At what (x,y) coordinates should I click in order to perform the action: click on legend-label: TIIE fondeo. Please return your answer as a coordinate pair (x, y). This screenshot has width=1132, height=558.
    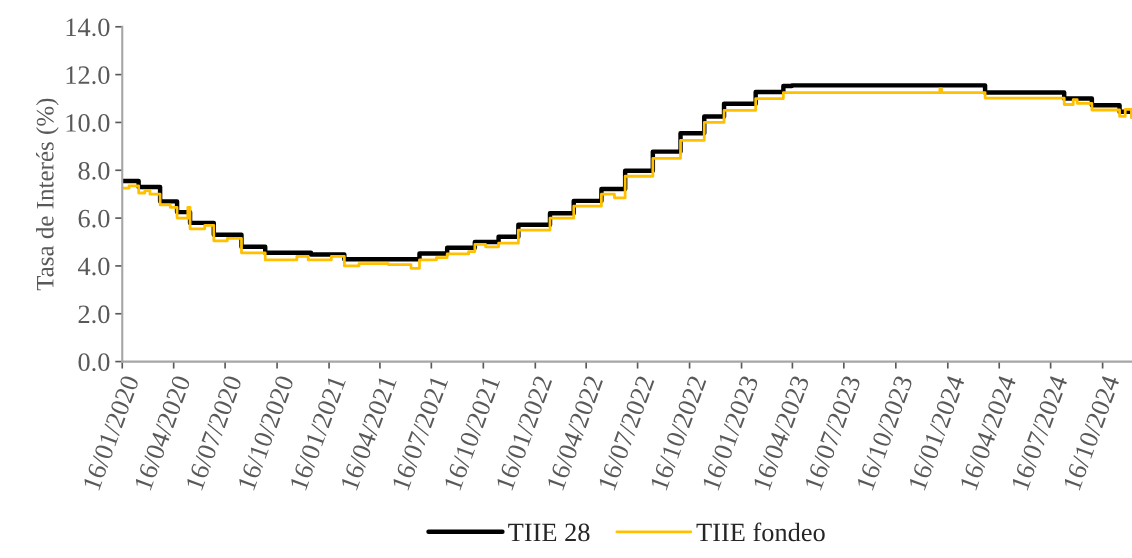
    Looking at the image, I should click on (760, 532).